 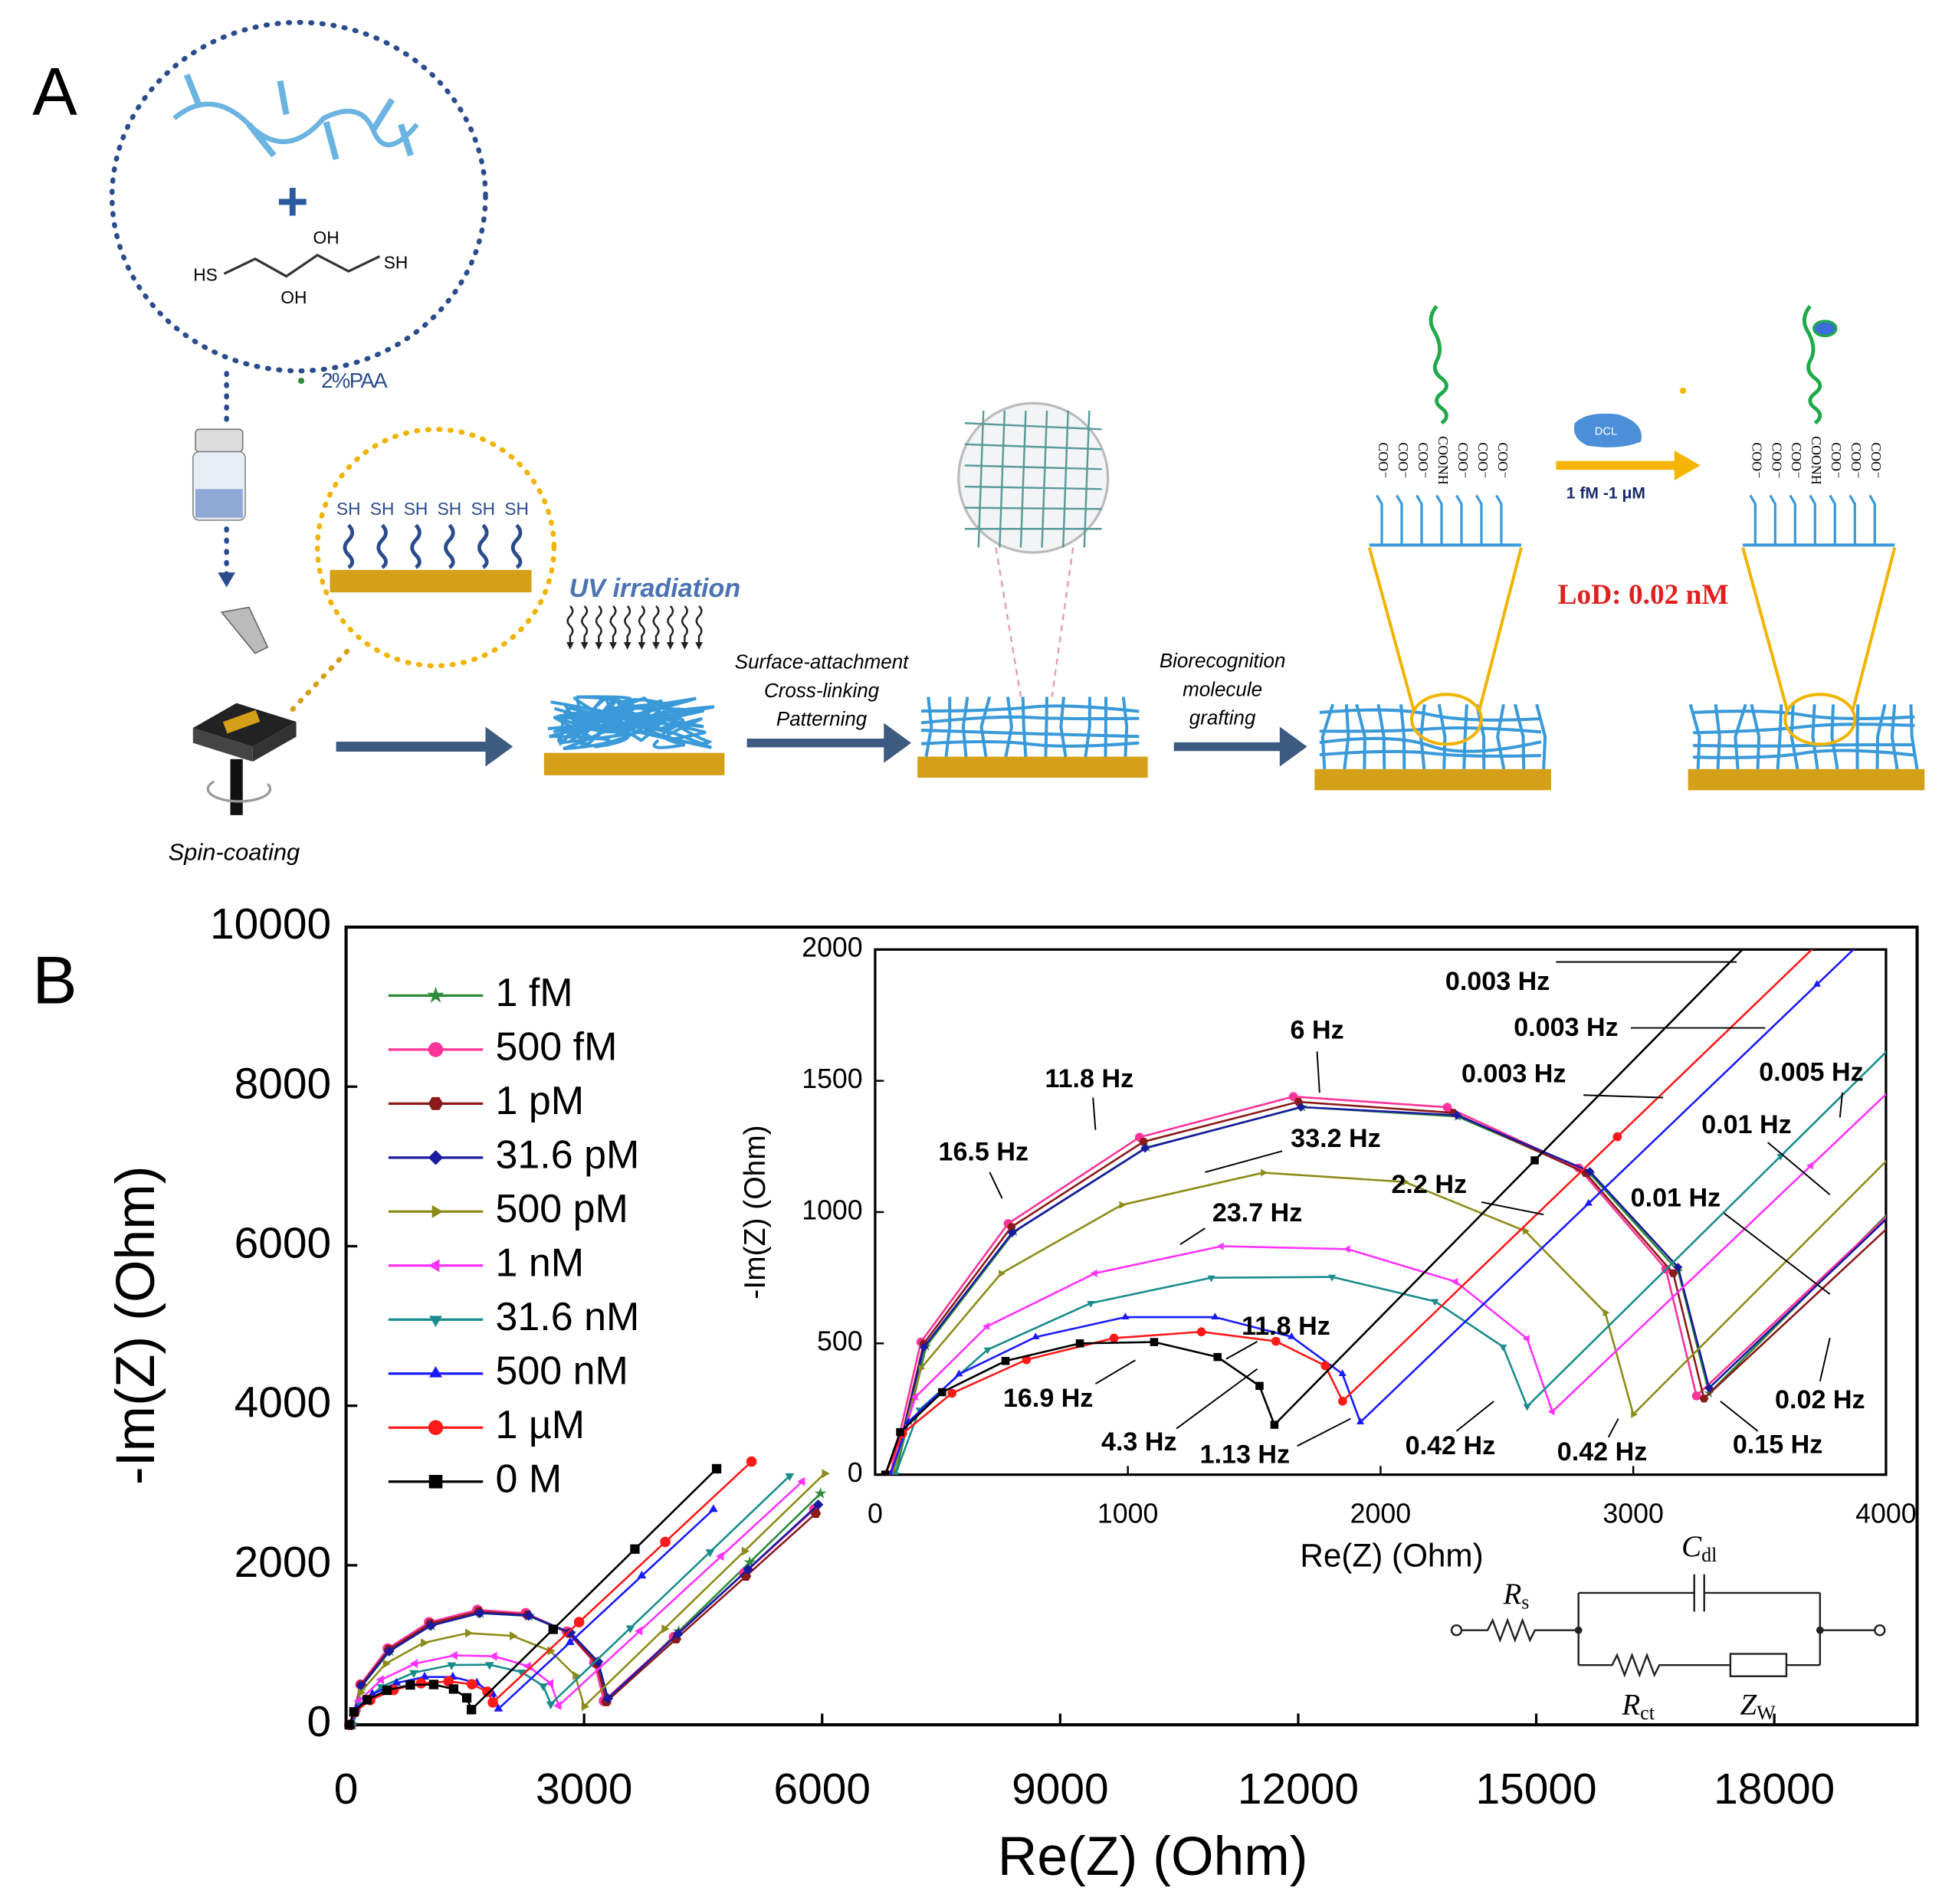 I want to click on dot, so click(x=1683, y=391).